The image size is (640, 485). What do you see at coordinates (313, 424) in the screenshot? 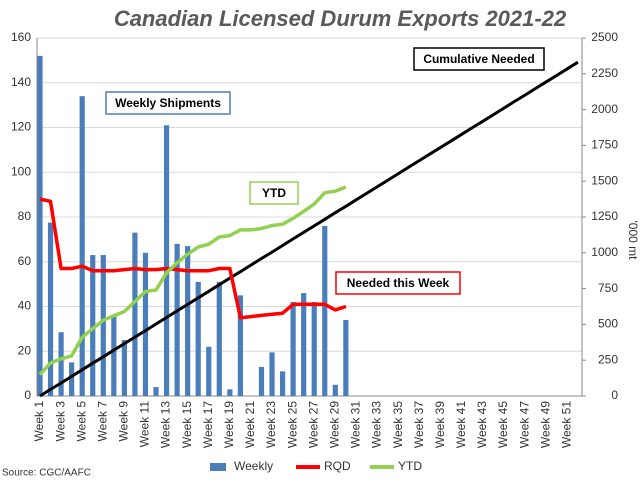
I see `x-tick-label: Week 27` at bounding box center [313, 424].